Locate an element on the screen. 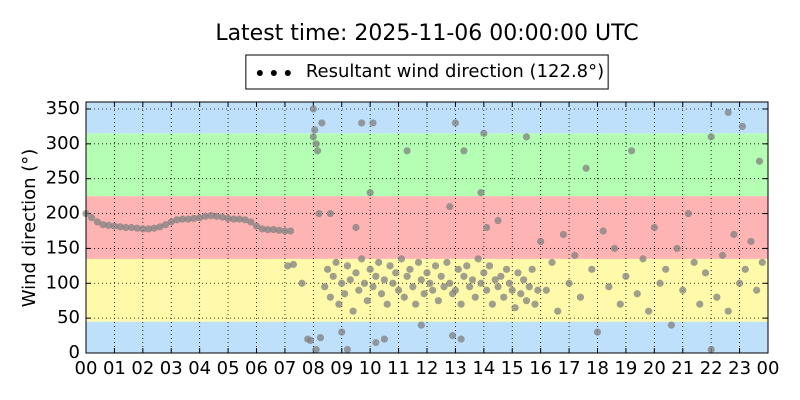 This screenshot has width=800, height=400. x-tick-label: 17 is located at coordinates (569, 368).